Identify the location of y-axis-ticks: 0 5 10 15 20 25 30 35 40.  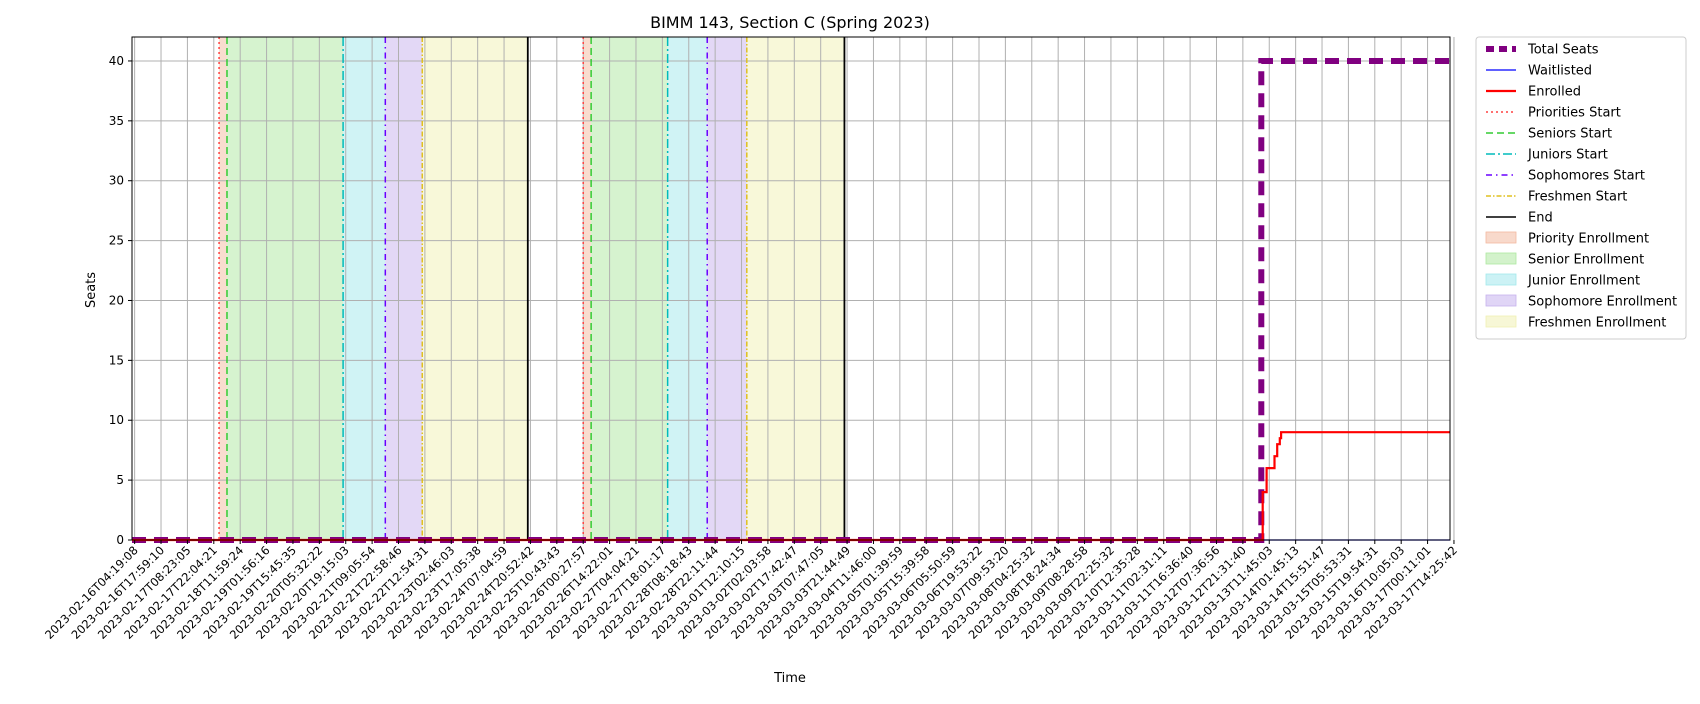
(120, 300).